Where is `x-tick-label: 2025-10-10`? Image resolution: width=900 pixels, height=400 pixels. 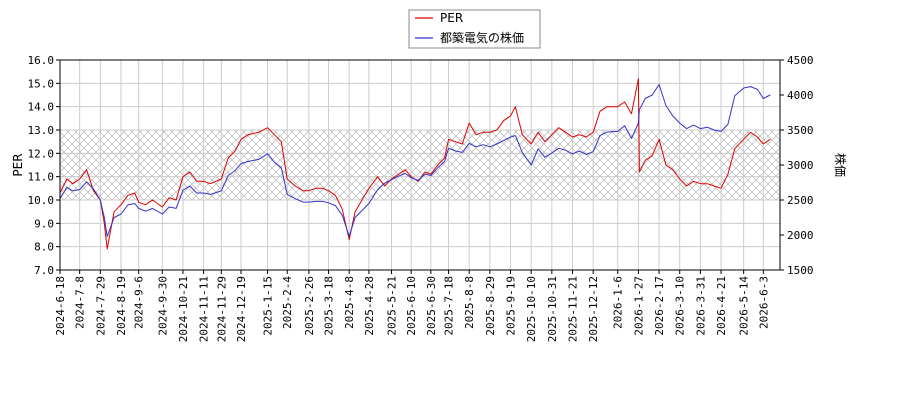
x-tick-label: 2025-10-10 is located at coordinates (531, 309).